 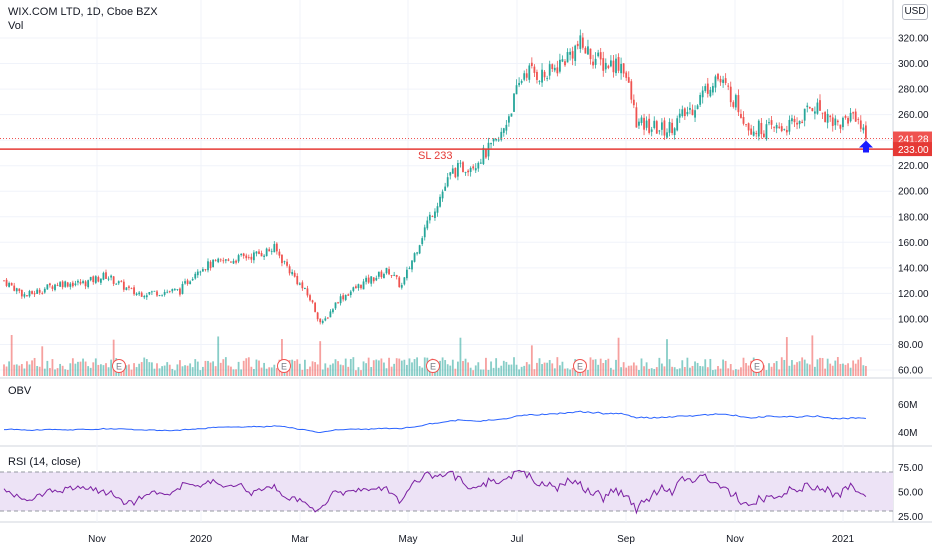 I want to click on y-tick-label: 140.00, so click(x=913, y=268).